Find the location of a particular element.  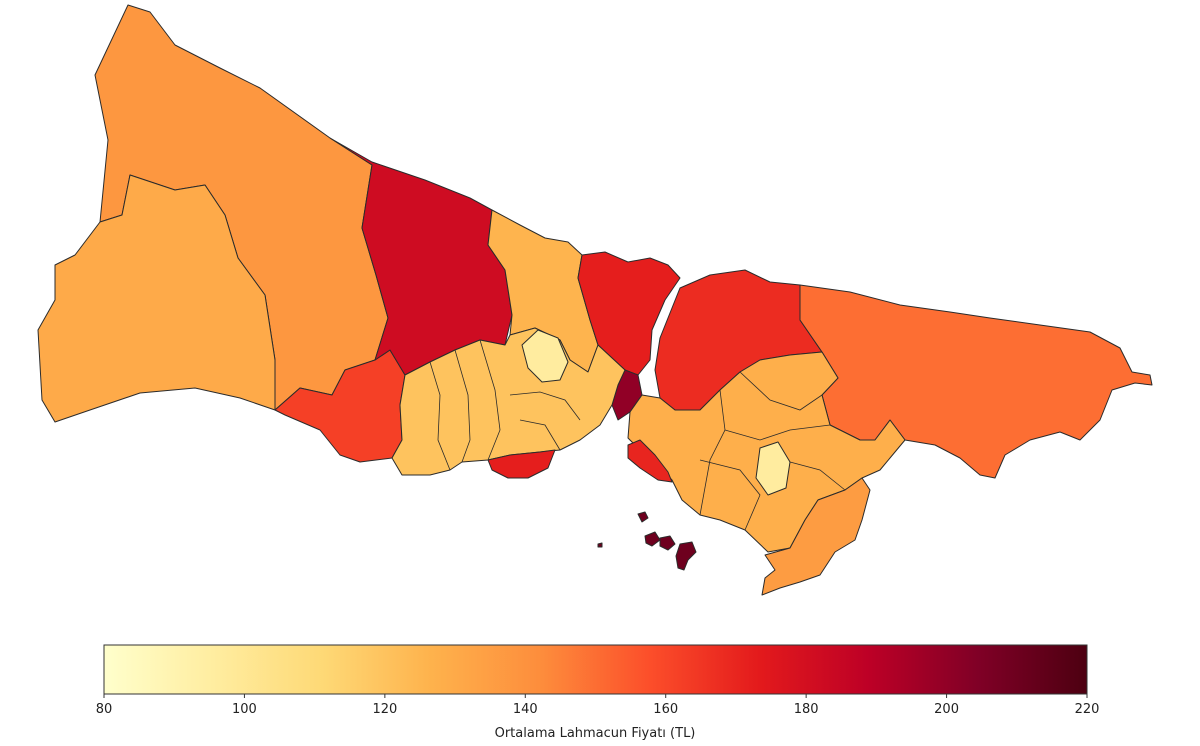

district-borders is located at coordinates (637, 435).